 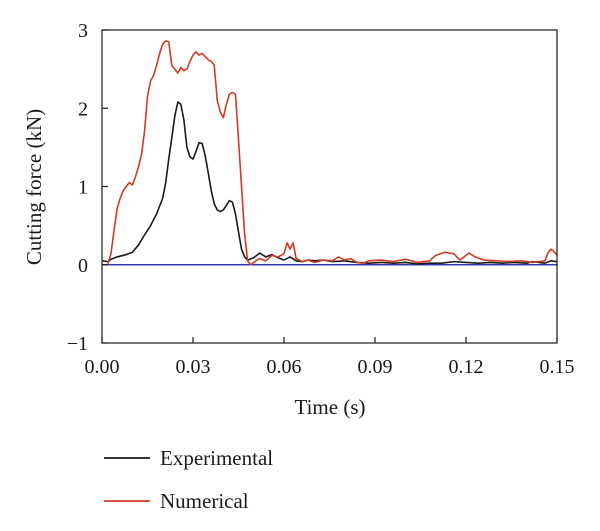 I want to click on y-tick-label: 1, so click(x=83, y=188).